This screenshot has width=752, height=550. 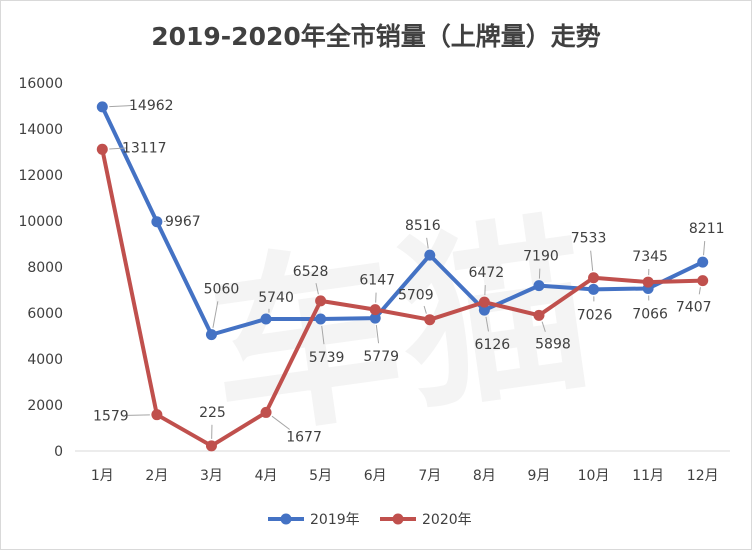 What do you see at coordinates (493, 345) in the screenshot?
I see `data-label: 6126` at bounding box center [493, 345].